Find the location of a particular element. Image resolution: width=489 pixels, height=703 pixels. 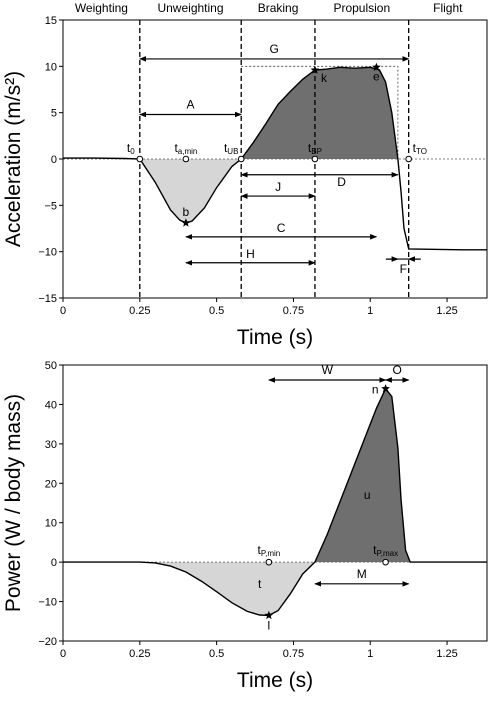

time-marker-label: tUB is located at coordinates (231, 148).